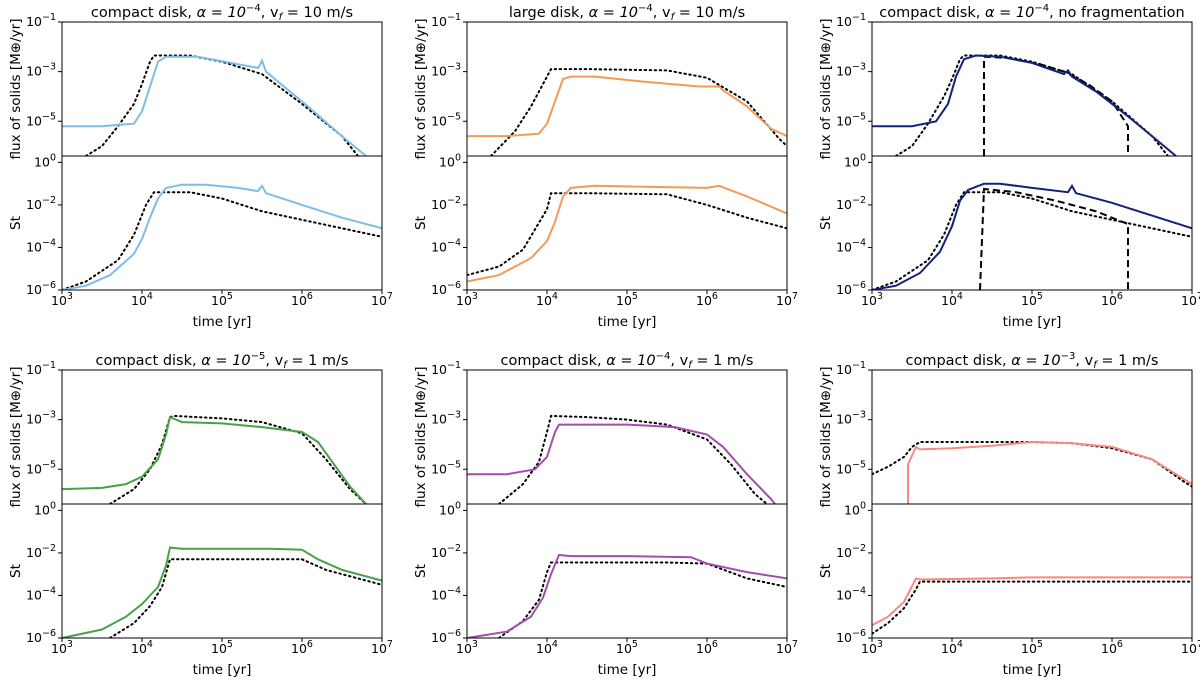 The image size is (1200, 680). What do you see at coordinates (222, 361) in the screenshot?
I see `panel-title: compact disk, α = 10−5, vf = 1 m/s` at bounding box center [222, 361].